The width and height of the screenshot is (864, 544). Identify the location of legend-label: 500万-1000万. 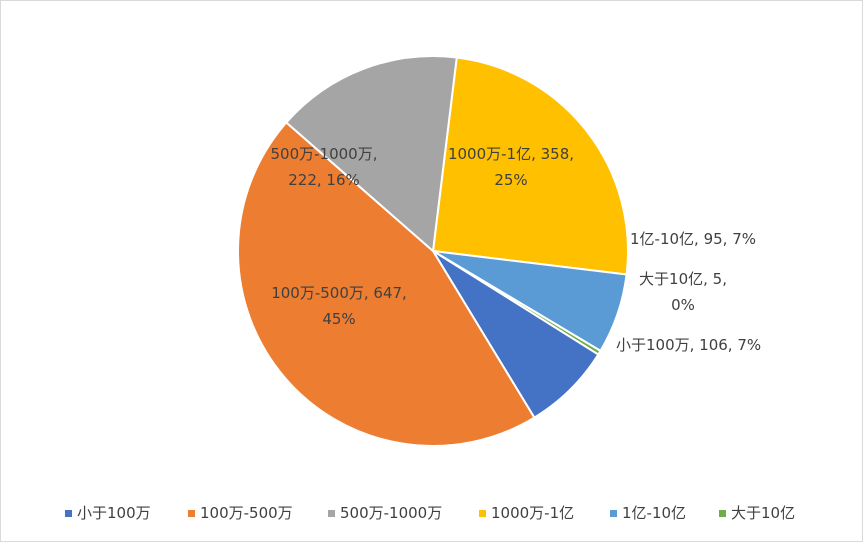
(391, 513).